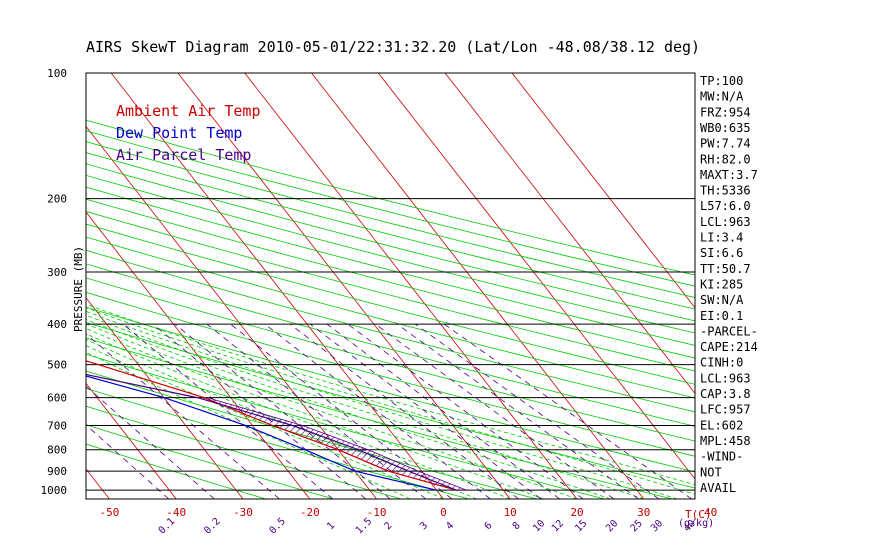 Image resolution: width=870 pixels, height=560 pixels. What do you see at coordinates (698, 514) in the screenshot?
I see `x-axis-label: T(C)` at bounding box center [698, 514].